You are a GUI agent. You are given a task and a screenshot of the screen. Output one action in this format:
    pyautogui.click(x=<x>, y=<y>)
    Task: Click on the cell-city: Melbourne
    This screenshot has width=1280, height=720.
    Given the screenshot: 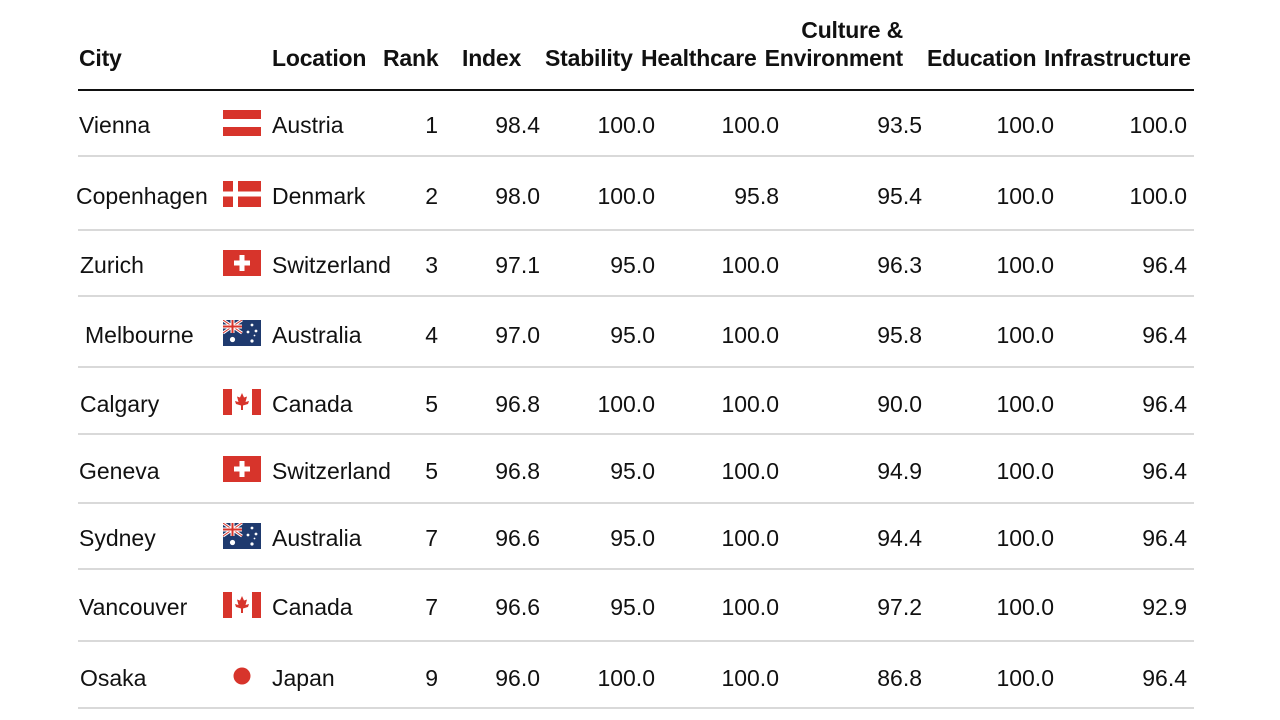 What is the action you would take?
    pyautogui.click(x=139, y=335)
    